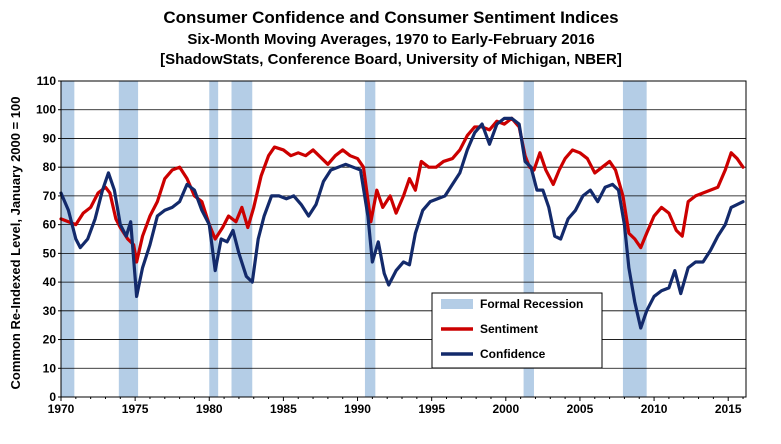  I want to click on y-tick-80: 80, so click(50, 167).